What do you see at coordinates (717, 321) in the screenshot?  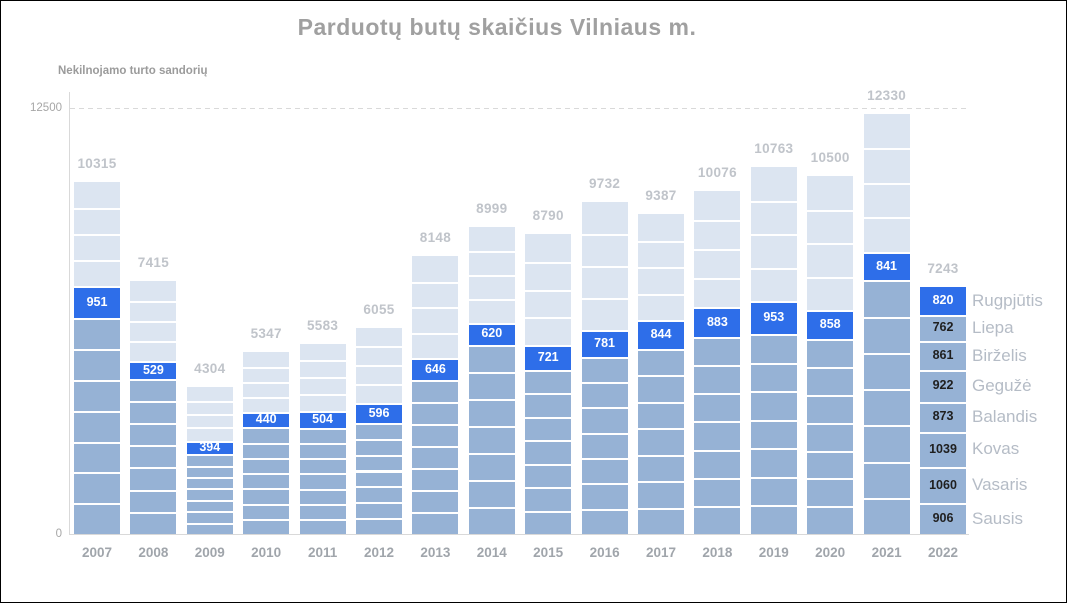 I see `segment-2018-Rugpjūtis` at bounding box center [717, 321].